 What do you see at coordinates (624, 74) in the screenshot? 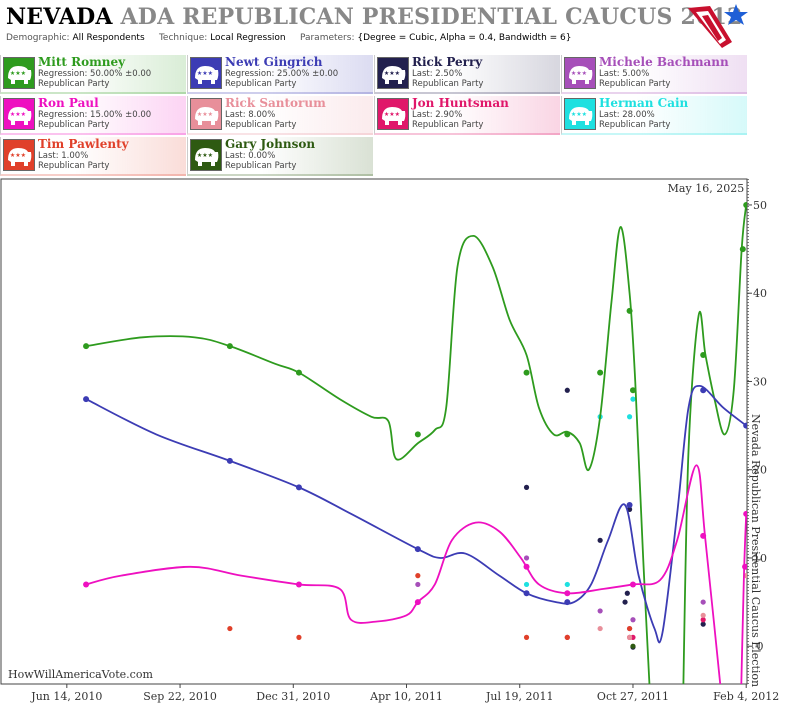
I see `legend-stat: Last: 5.00%` at bounding box center [624, 74].